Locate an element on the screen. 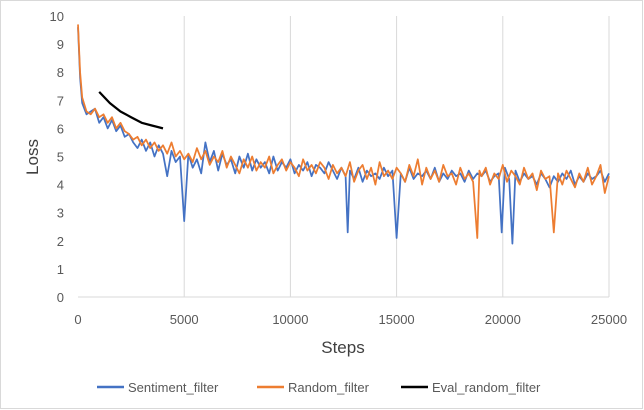 The height and width of the screenshot is (410, 644). x-tick-label: 10000 is located at coordinates (290, 319).